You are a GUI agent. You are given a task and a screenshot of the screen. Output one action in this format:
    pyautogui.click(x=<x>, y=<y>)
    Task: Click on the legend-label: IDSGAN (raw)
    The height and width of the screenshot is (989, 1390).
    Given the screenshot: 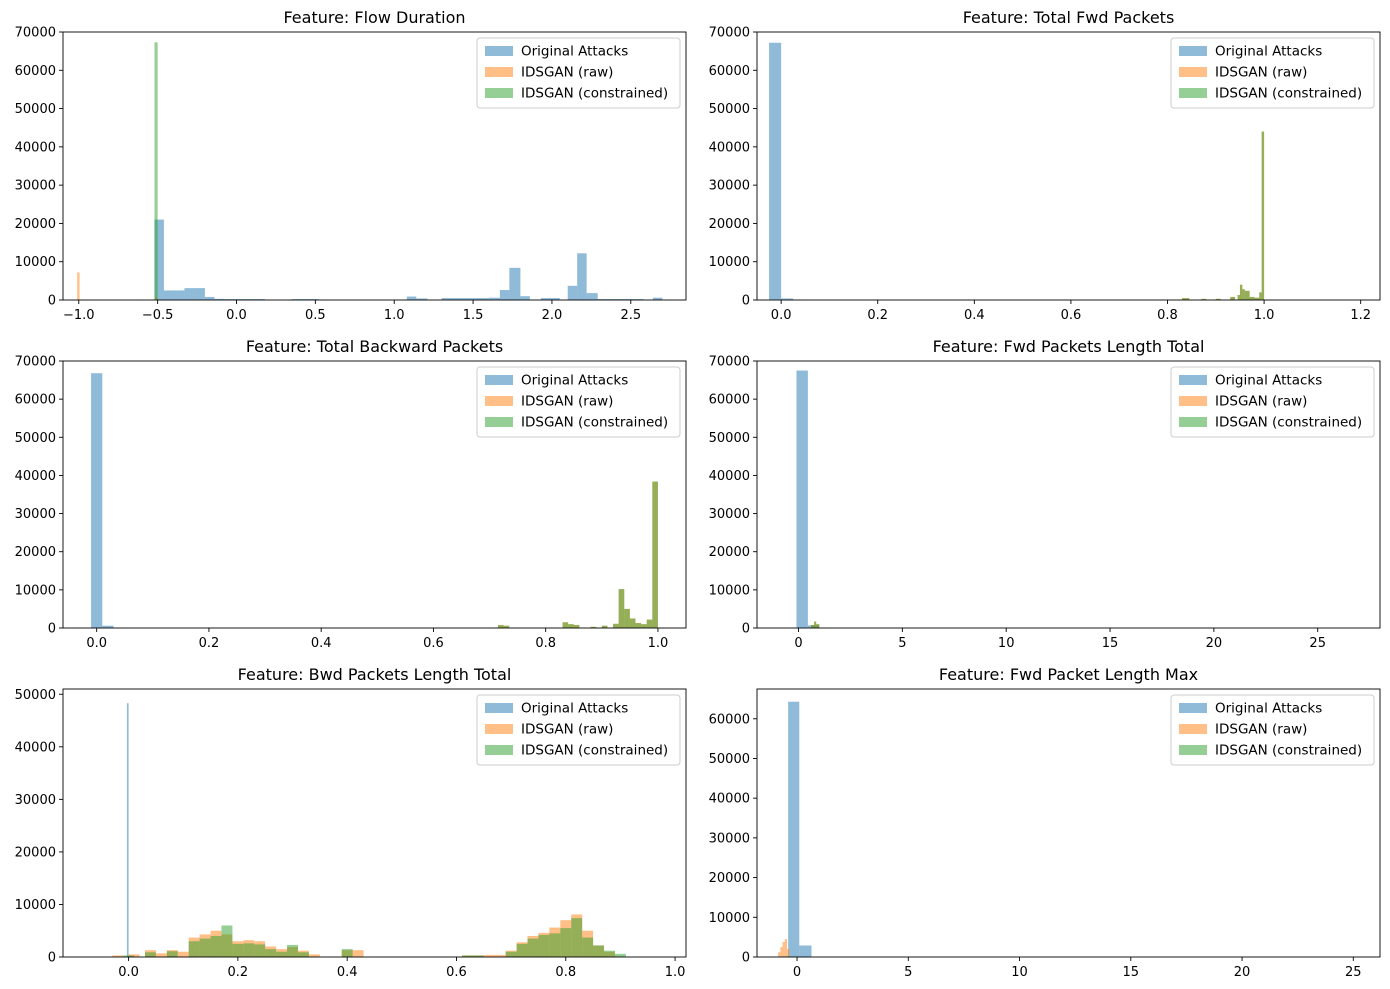 What is the action you would take?
    pyautogui.click(x=1261, y=402)
    